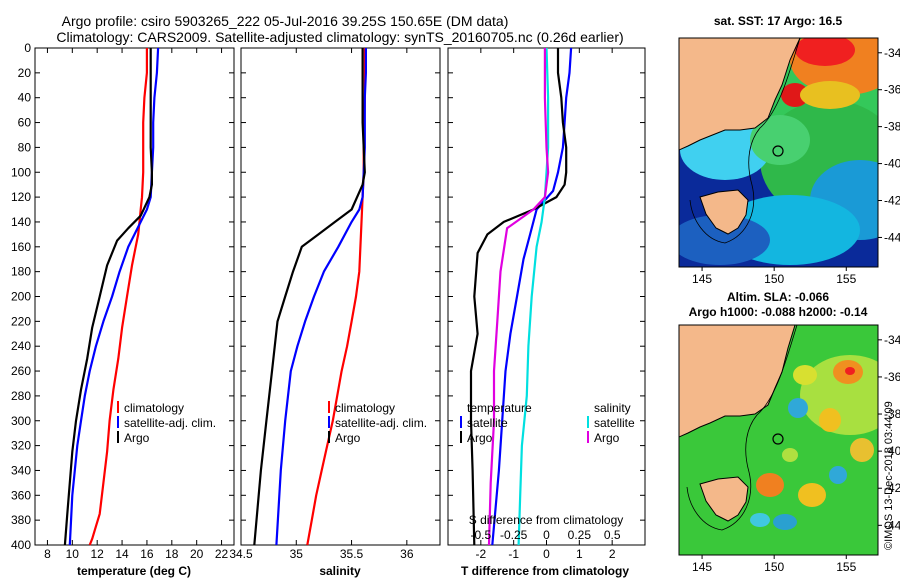 The image size is (900, 585). Describe the element at coordinates (778, 297) in the screenshot. I see `sla-map-title-line1: Altim. SLA: -0.066` at that location.